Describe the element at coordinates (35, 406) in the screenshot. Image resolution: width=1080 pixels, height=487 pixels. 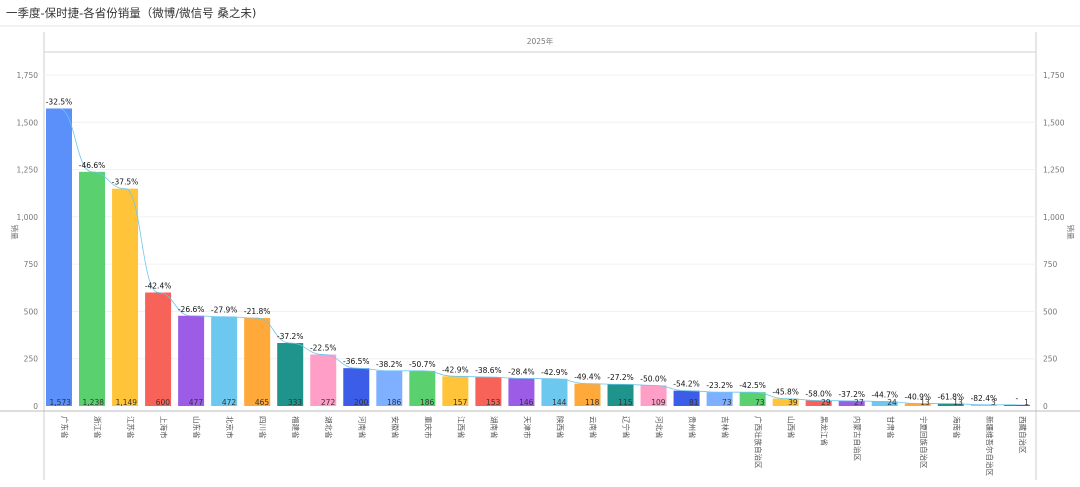
I see `y-tick-left: 0` at that location.